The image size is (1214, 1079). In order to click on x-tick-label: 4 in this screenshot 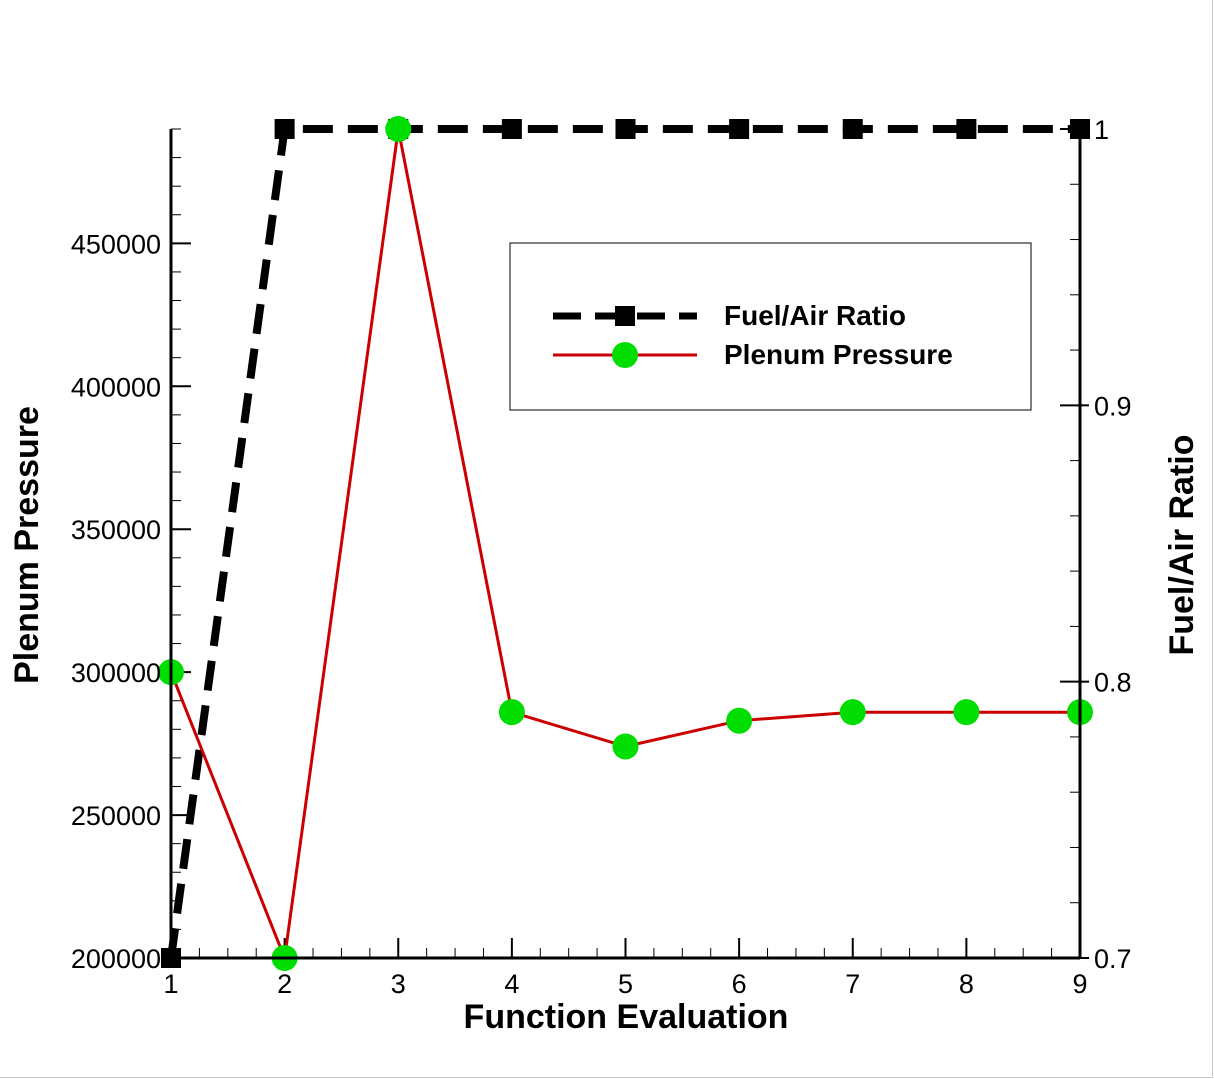, I will do `click(511, 984)`.